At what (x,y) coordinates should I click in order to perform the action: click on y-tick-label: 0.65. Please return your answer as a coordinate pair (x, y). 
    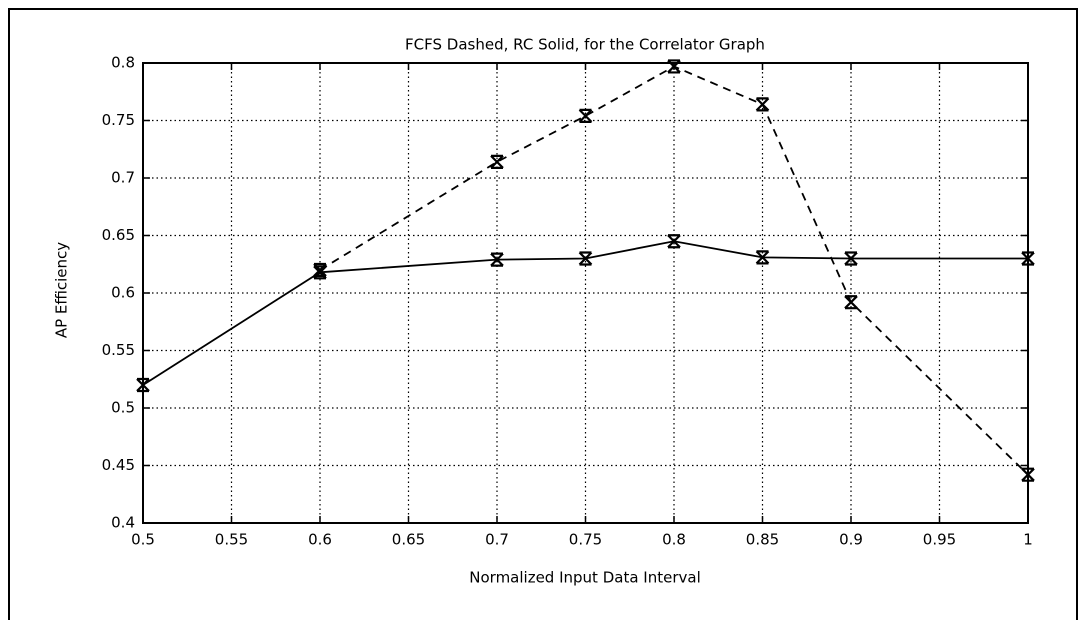
    Looking at the image, I should click on (118, 235).